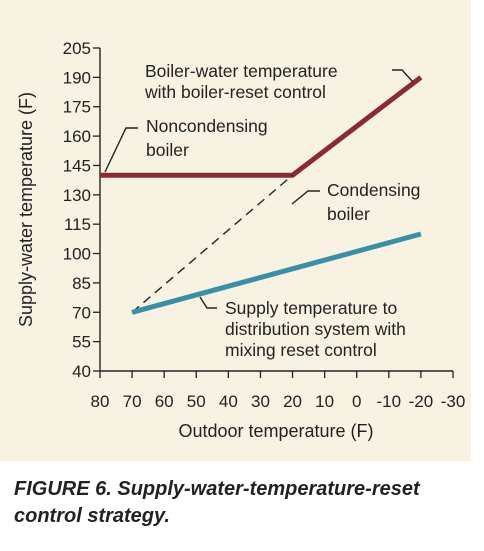 The image size is (484, 551). I want to click on y-tick-label: 55, so click(81, 342).